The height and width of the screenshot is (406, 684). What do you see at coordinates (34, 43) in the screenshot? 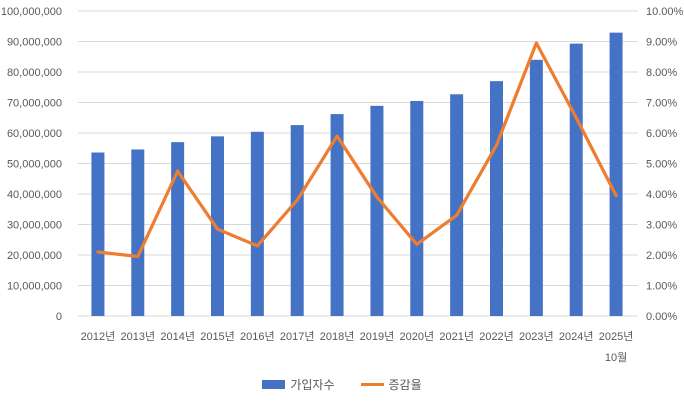
I see `left-axis-tick-label: 90,000,000` at bounding box center [34, 43].